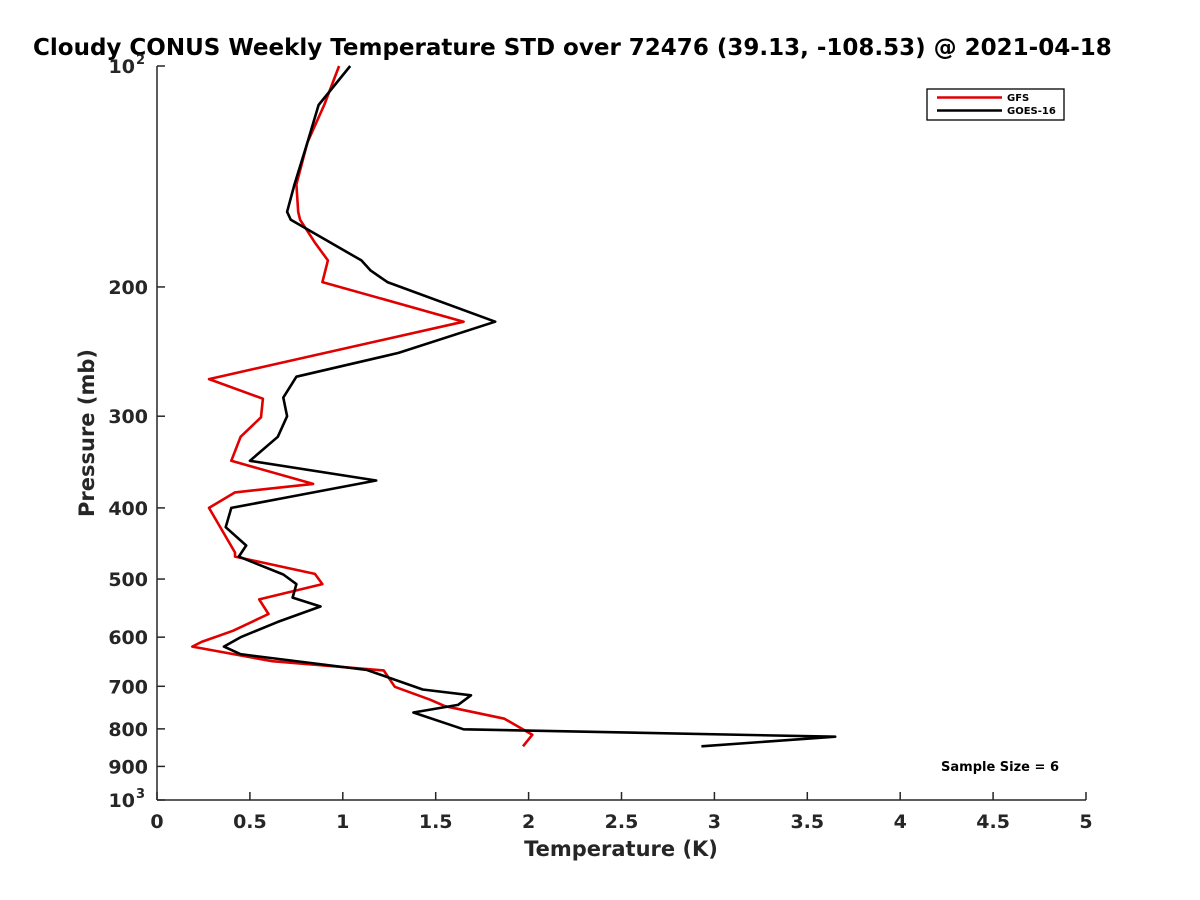 This screenshot has width=1200, height=900. What do you see at coordinates (128, 509) in the screenshot?
I see `y-tick-label: 400` at bounding box center [128, 509].